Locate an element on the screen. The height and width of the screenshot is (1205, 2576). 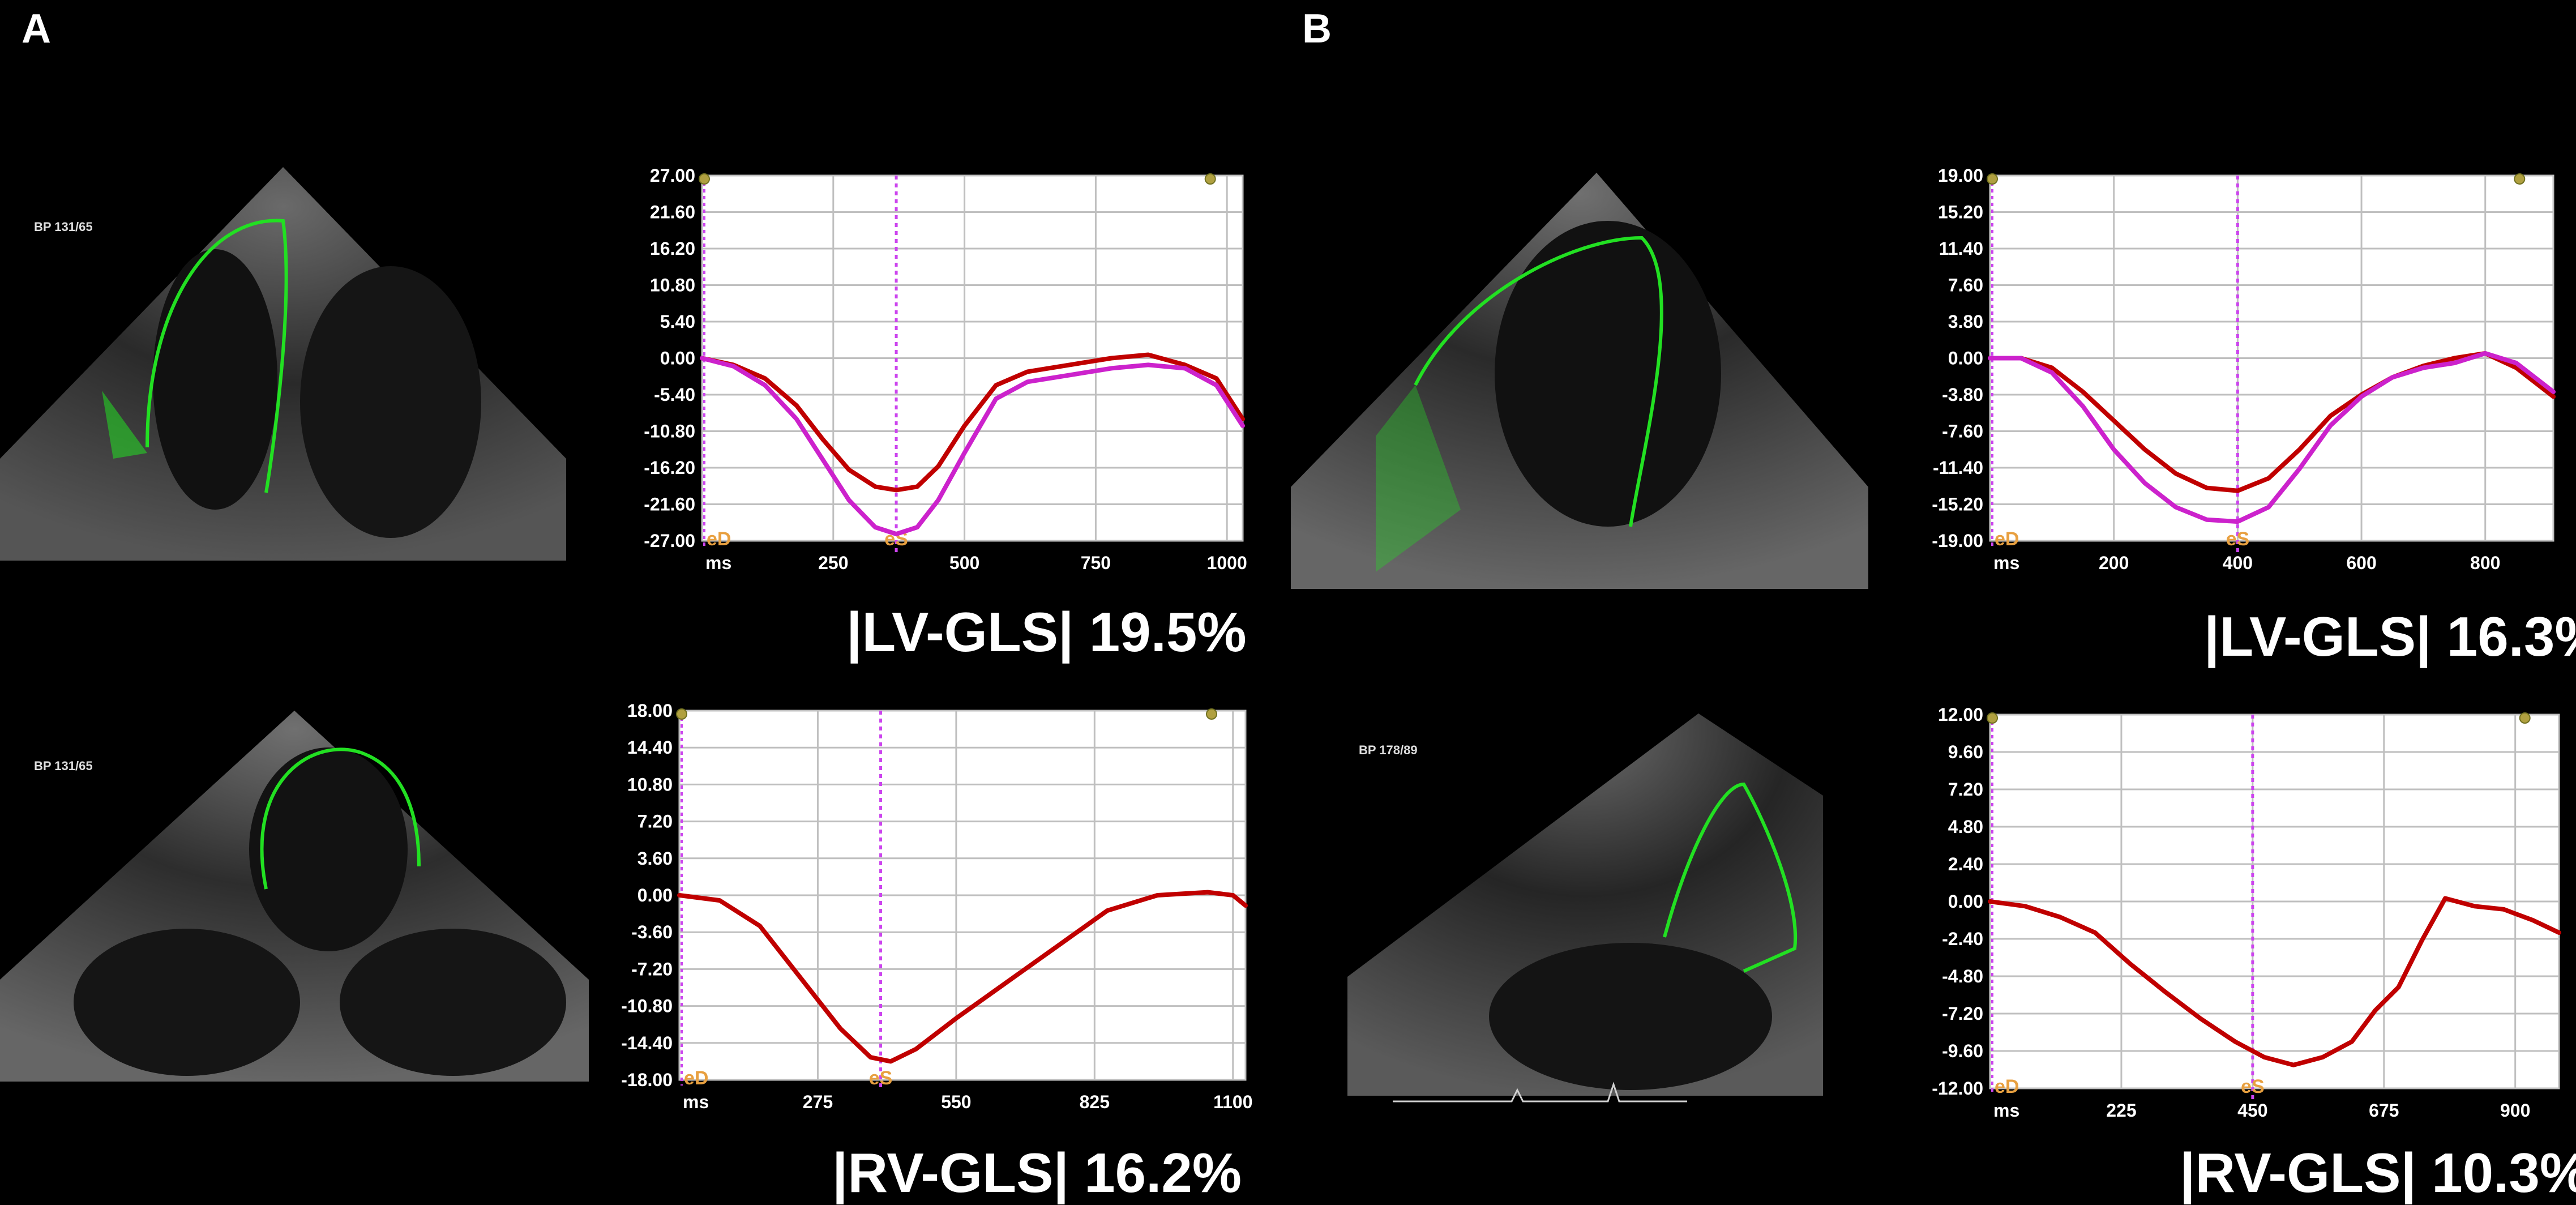
bp-label-b-rv: BP 178/89 is located at coordinates (1388, 750).